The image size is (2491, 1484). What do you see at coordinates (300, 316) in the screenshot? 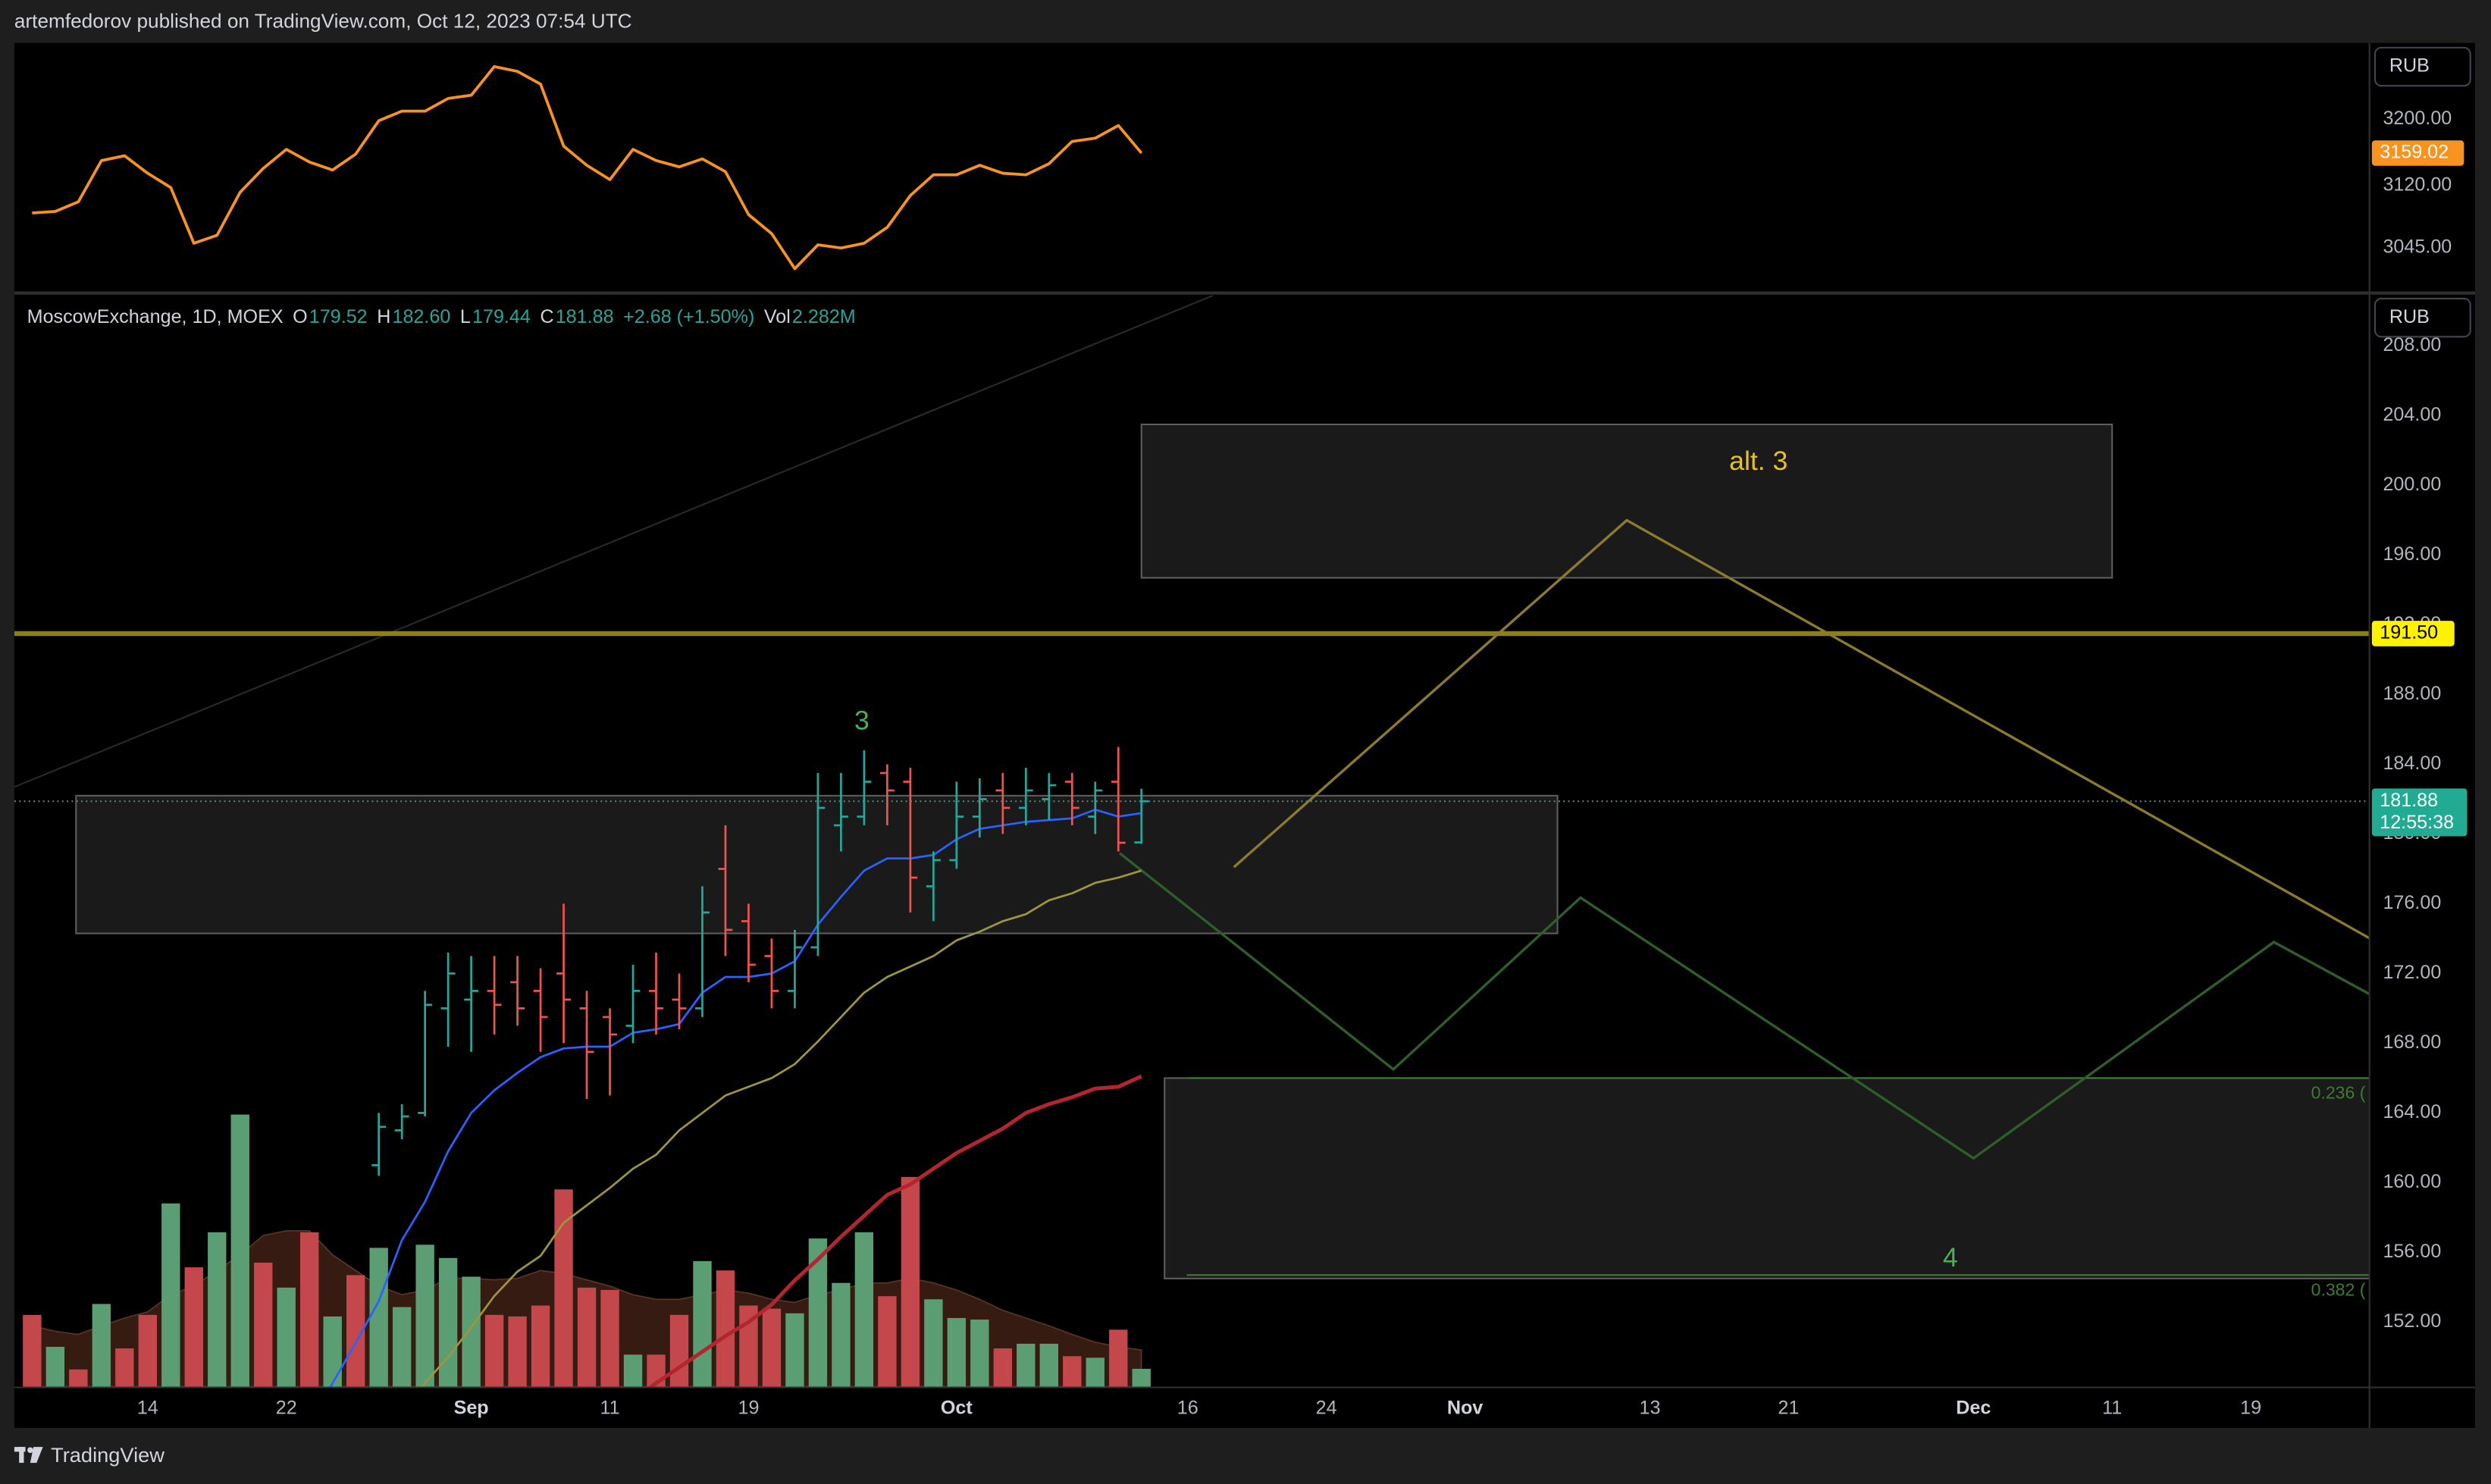
I see `legend-item: O` at bounding box center [300, 316].